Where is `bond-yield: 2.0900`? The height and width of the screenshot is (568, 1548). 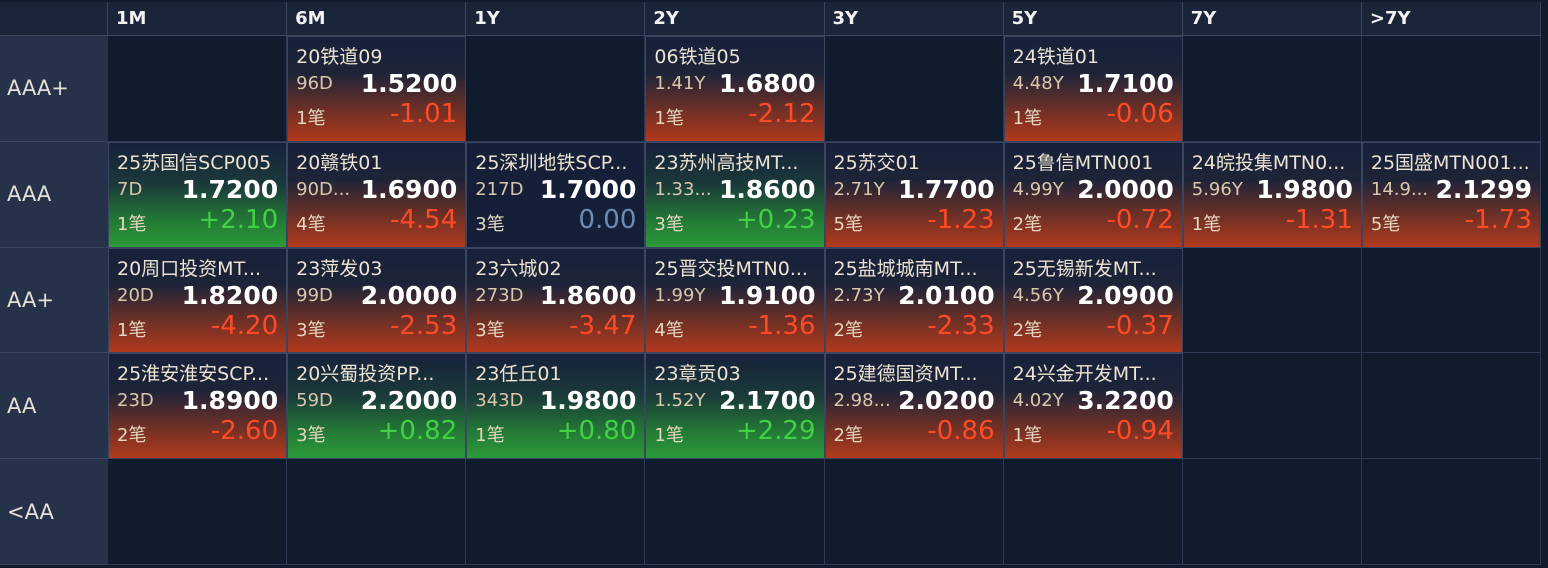
bond-yield: 2.0900 is located at coordinates (1125, 295).